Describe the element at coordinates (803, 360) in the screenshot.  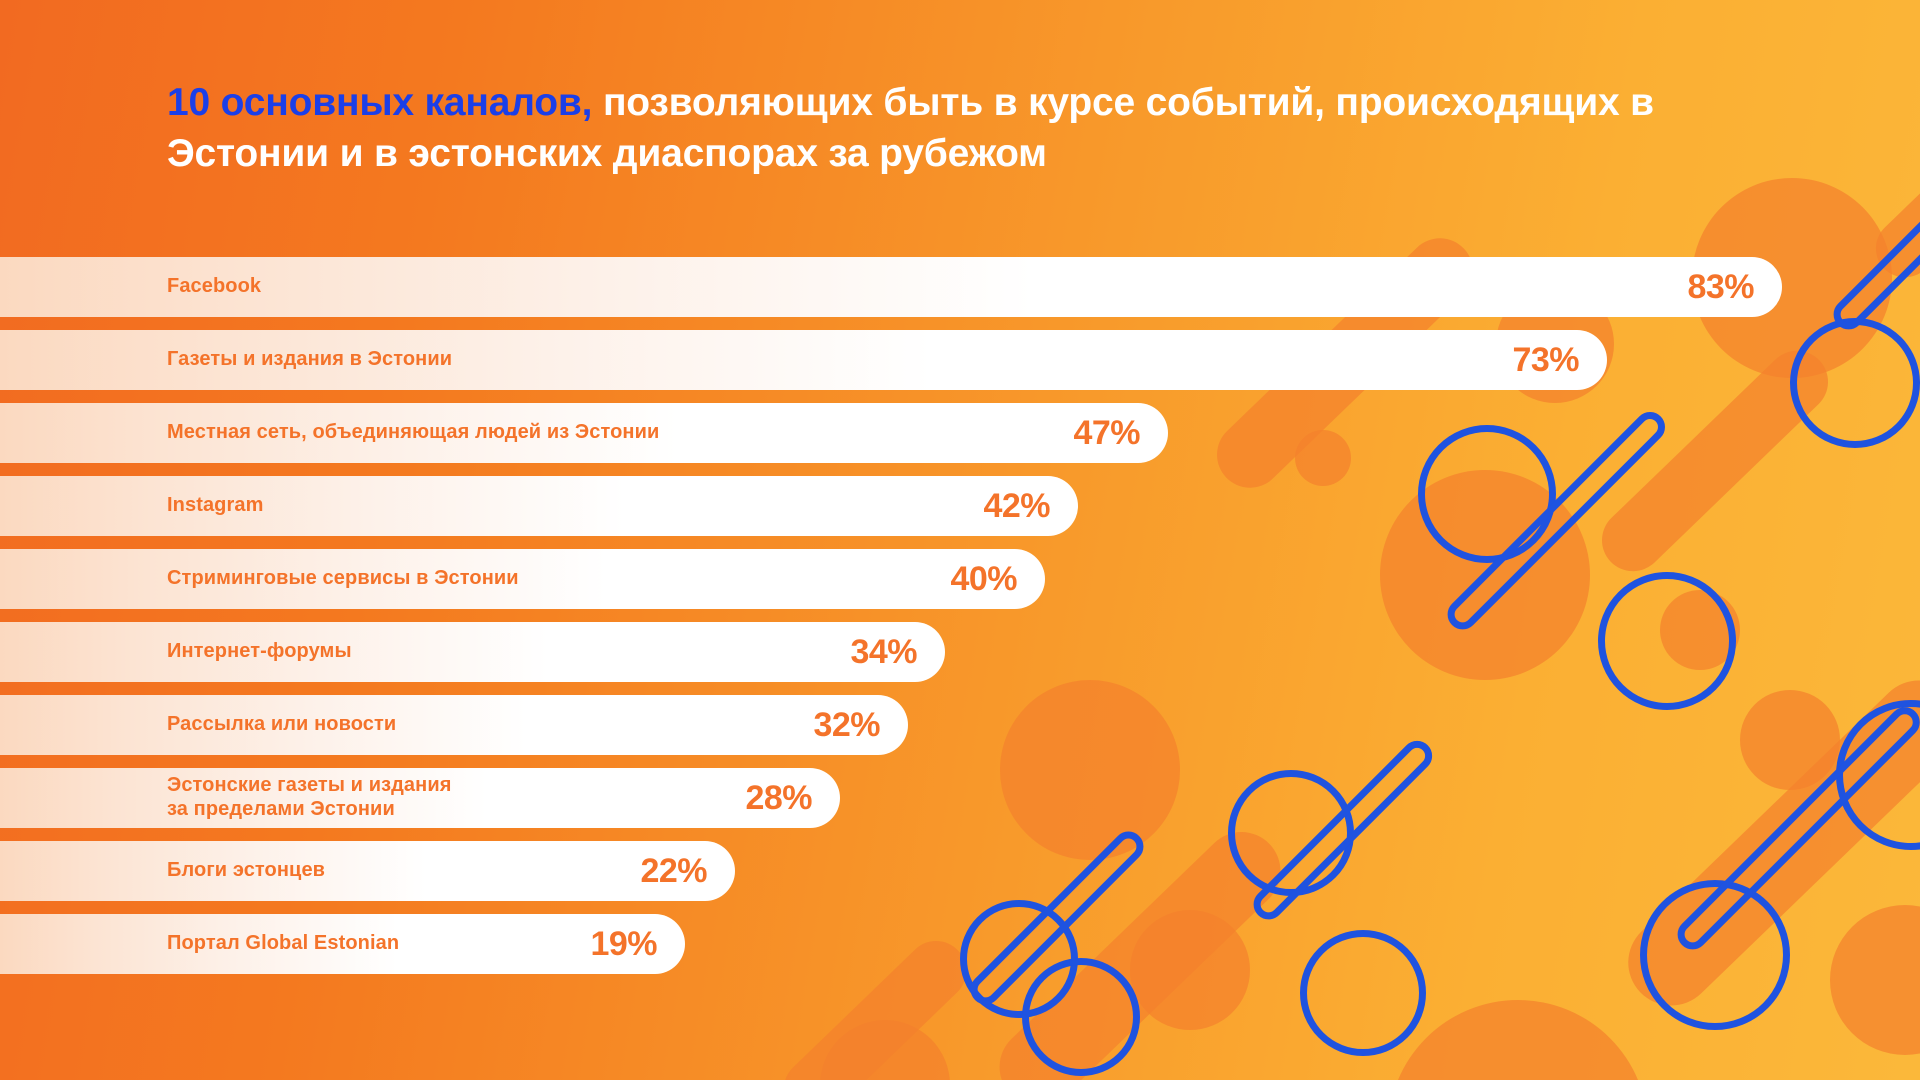
I see `chart-bar: Газеты и издания в Эстонии 73%` at that location.